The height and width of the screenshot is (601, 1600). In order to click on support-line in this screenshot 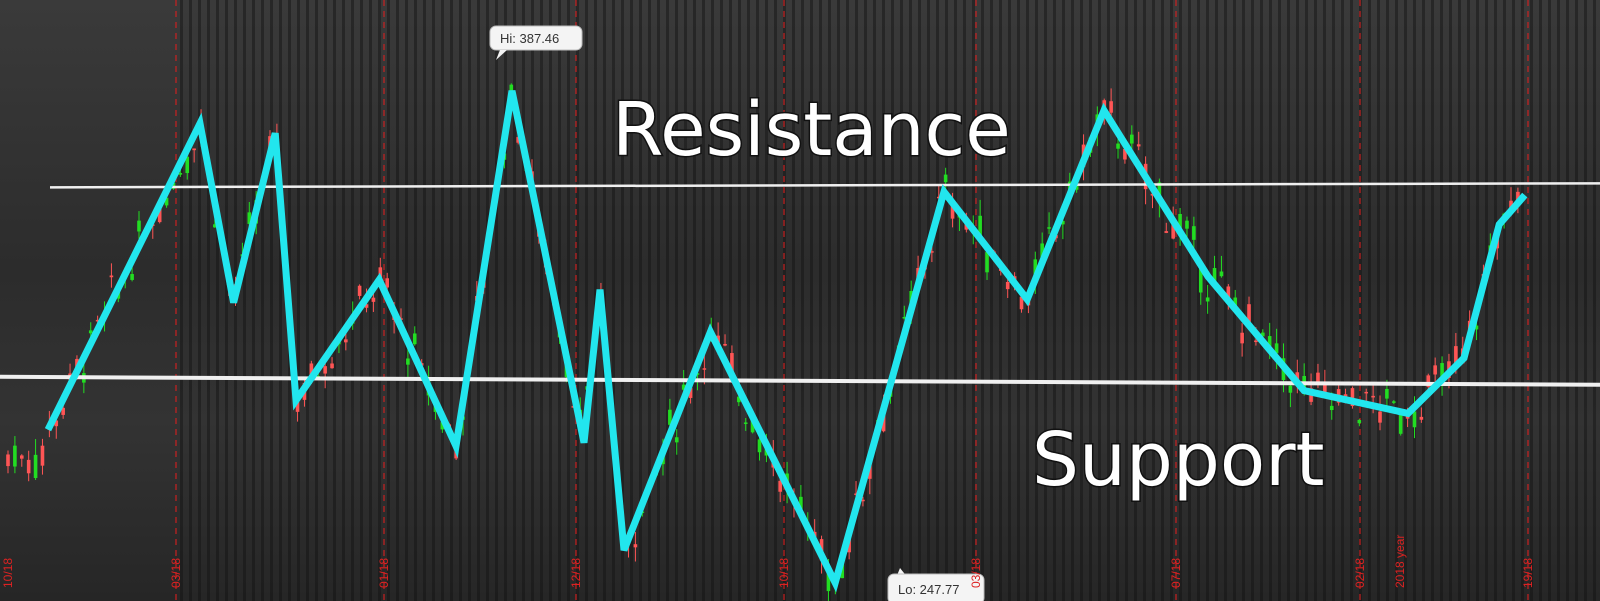, I will do `click(800, 380)`.